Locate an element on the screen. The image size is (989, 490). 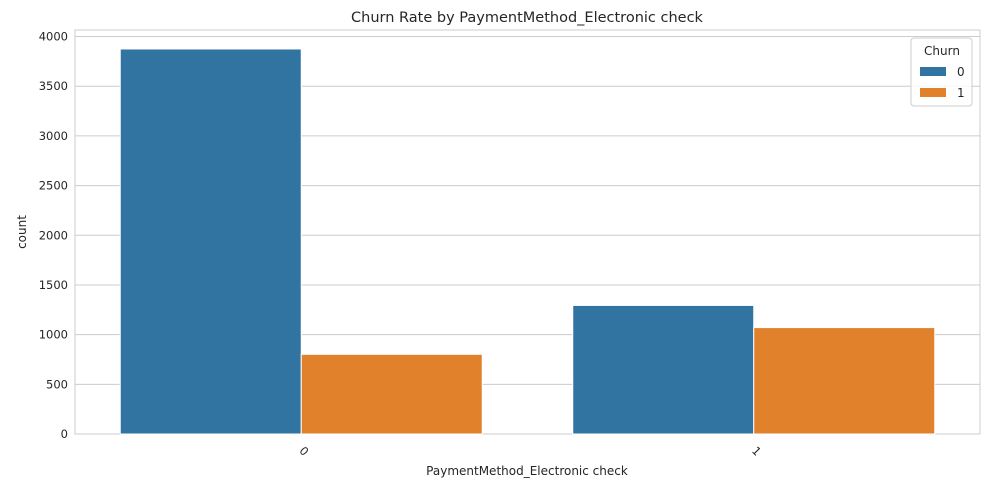
legend: Churn 01 is located at coordinates (941, 72).